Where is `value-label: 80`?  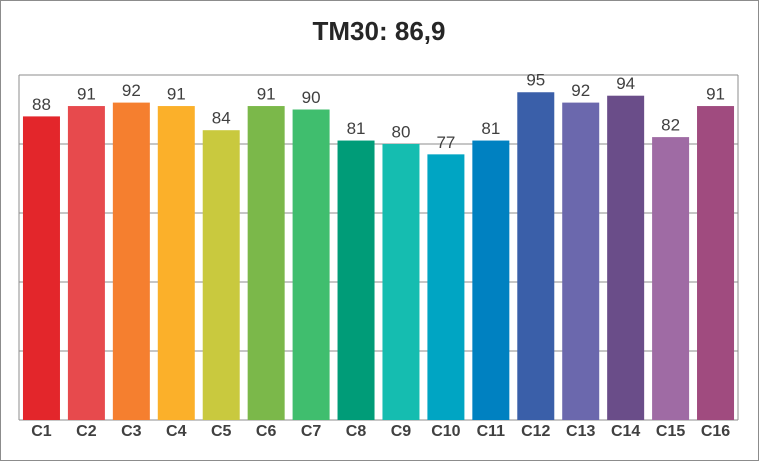
value-label: 80 is located at coordinates (401, 131).